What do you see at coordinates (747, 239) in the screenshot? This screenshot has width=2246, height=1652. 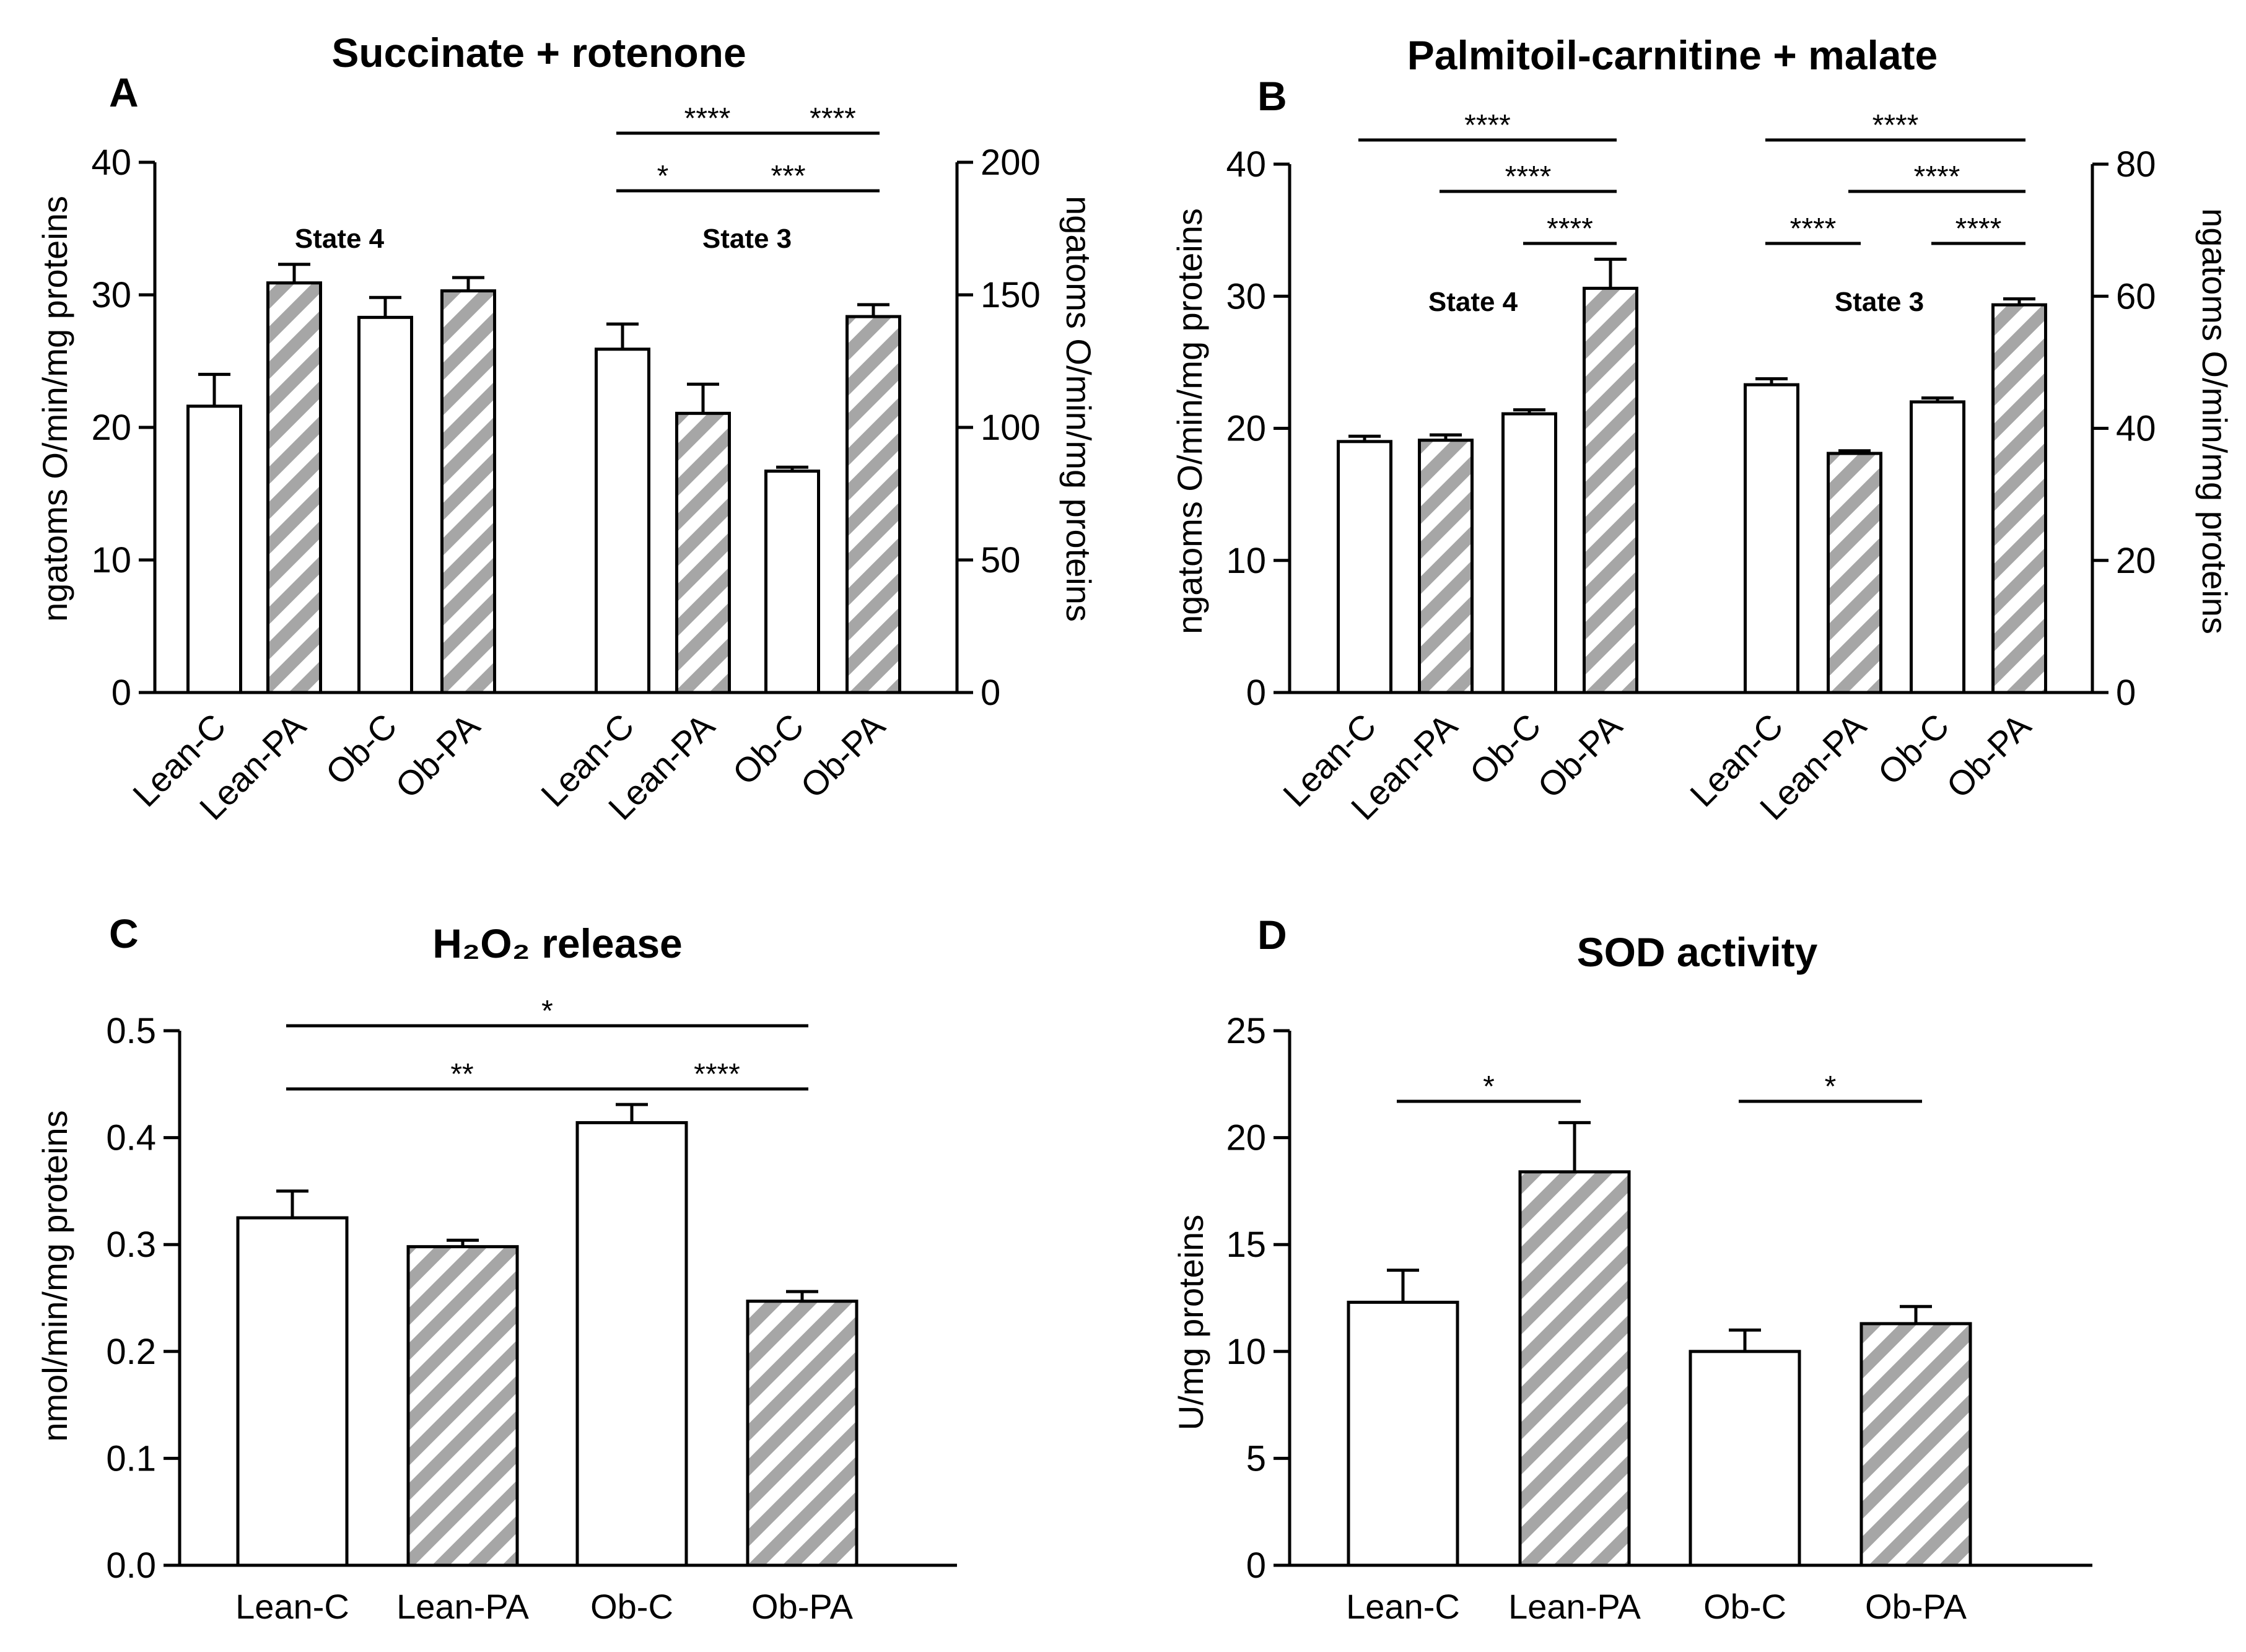 I see `chart-a-group-label-state3: State 3` at bounding box center [747, 239].